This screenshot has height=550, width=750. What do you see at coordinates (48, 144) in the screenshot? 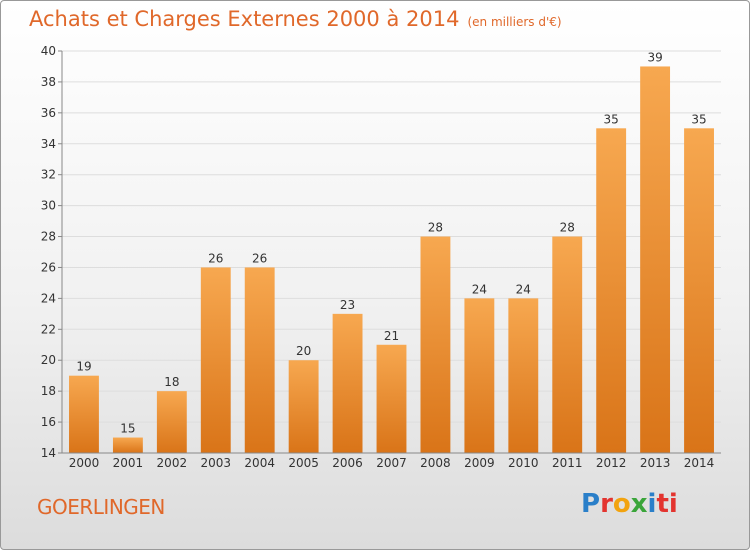
I see `y-tick-label: 34` at bounding box center [48, 144].